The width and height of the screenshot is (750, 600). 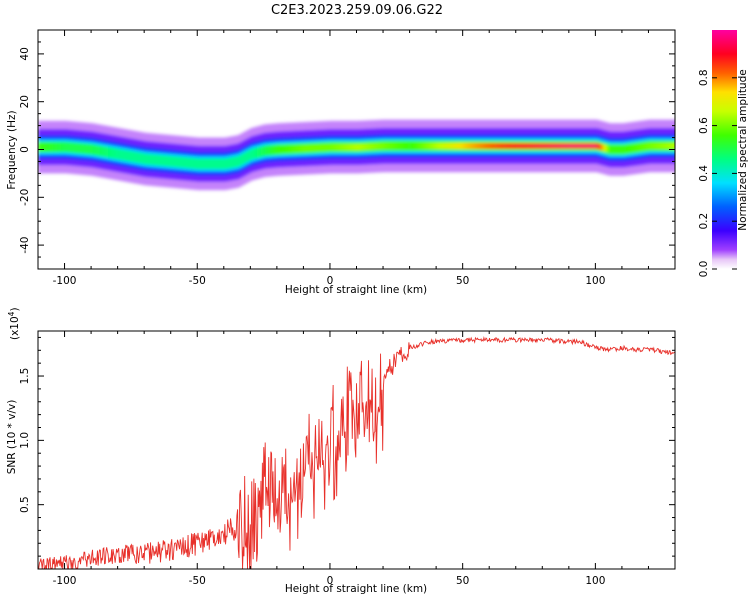 What do you see at coordinates (704, 77) in the screenshot?
I see `colorbar-tick-label: 0.8` at bounding box center [704, 77].